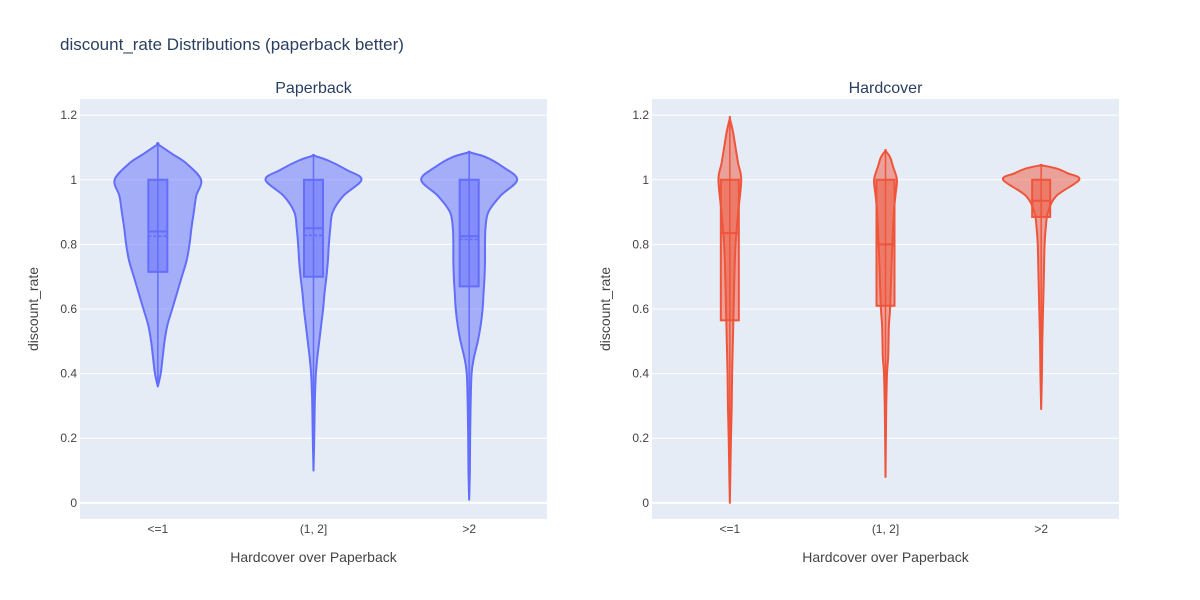 The width and height of the screenshot is (1200, 600). What do you see at coordinates (886, 88) in the screenshot?
I see `subplot-title: Hardcover` at bounding box center [886, 88].